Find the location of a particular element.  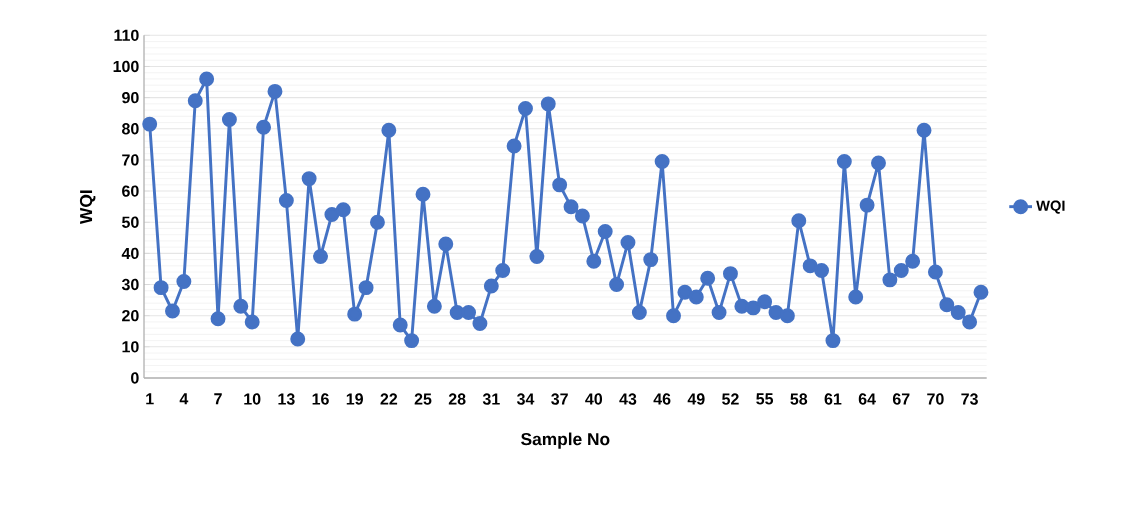

y-tick-label: 20 is located at coordinates (130, 316).